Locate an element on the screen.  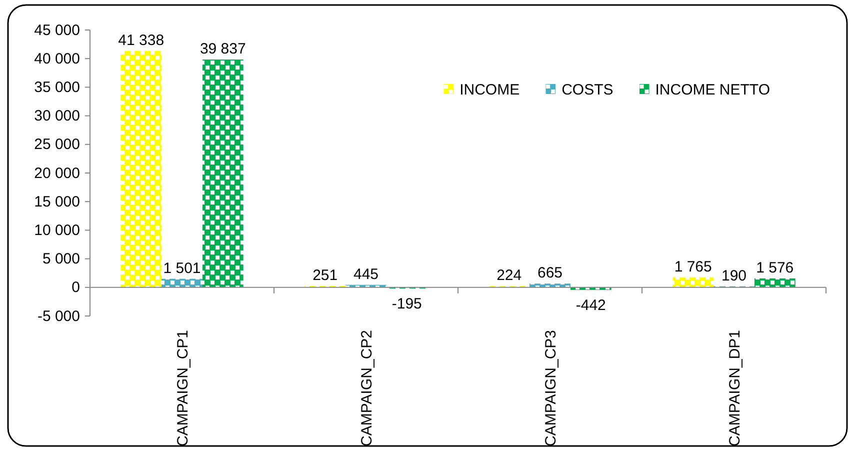
x-tick-label: CAMPAIGN_CP3 is located at coordinates (551, 388).